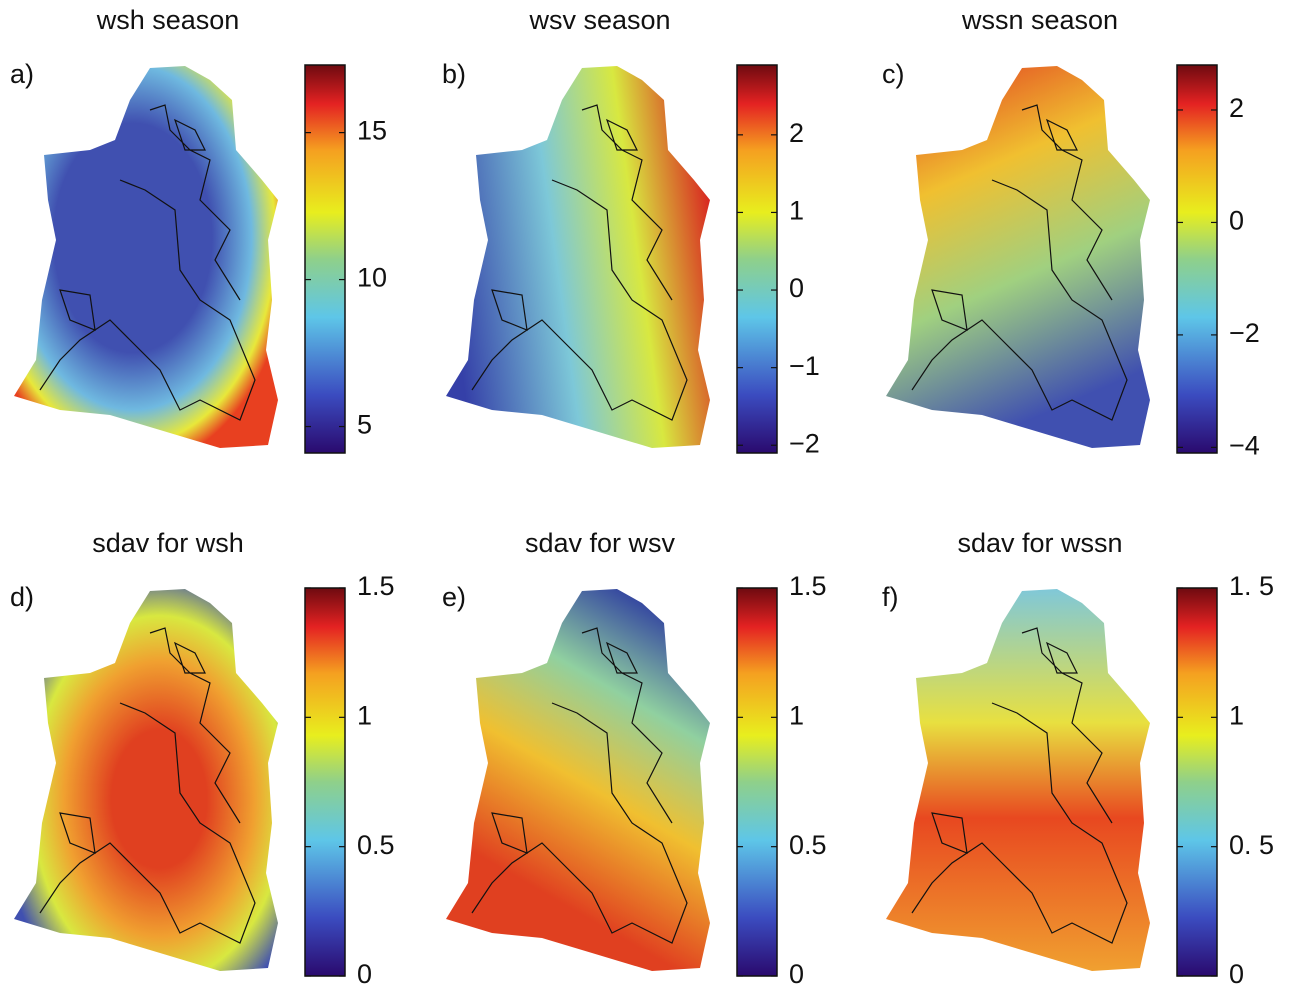  Describe the element at coordinates (890, 597) in the screenshot. I see `panel-label: f)` at that location.